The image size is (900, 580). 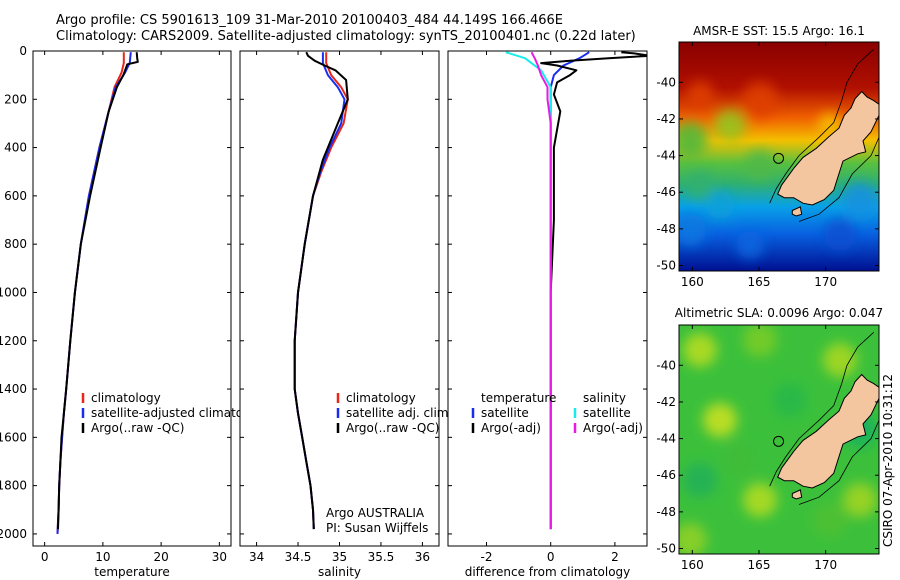 I want to click on y-tick-label: 1800, so click(x=13, y=486).